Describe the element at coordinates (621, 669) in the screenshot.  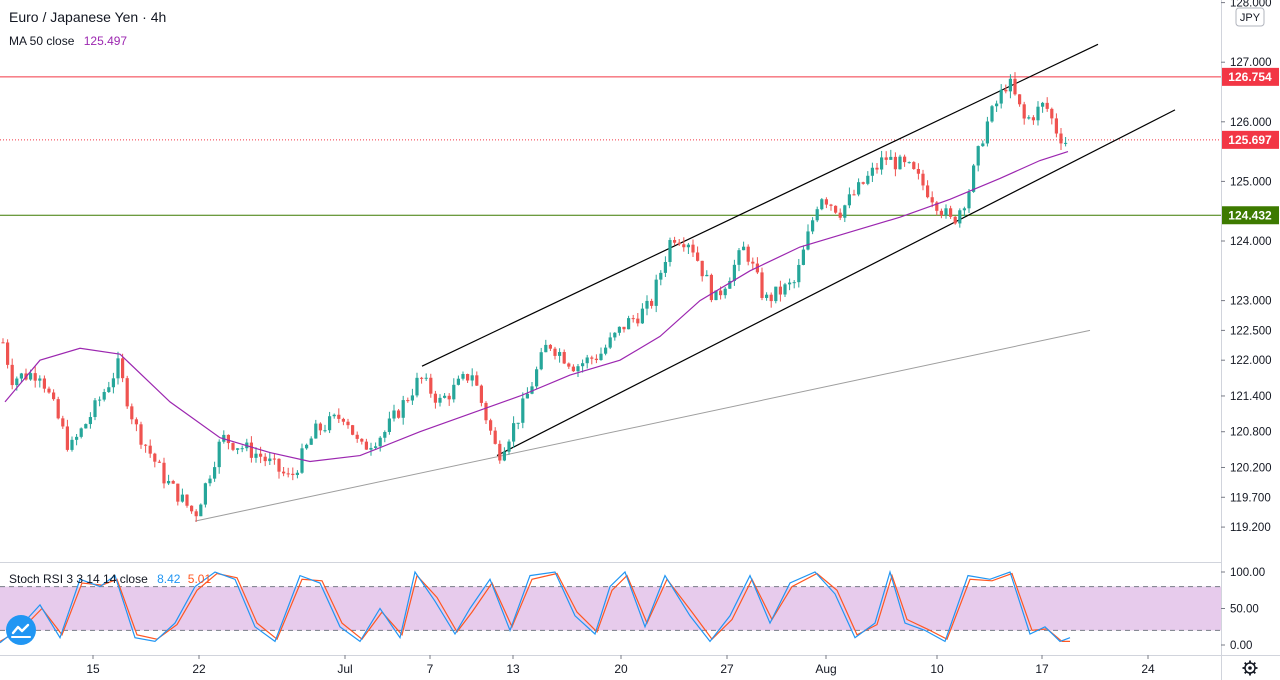
I see `x-tick-label: 20` at that location.